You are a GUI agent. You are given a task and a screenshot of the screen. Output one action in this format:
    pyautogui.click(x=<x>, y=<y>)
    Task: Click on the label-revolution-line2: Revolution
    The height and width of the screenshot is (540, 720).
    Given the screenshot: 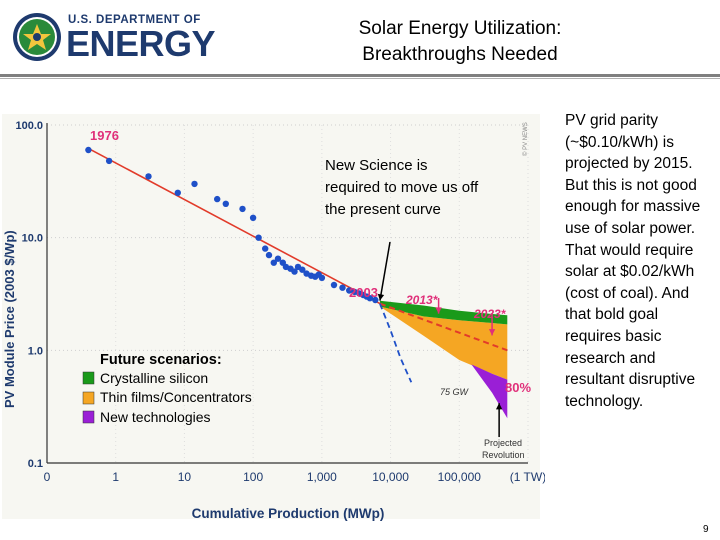 What is the action you would take?
    pyautogui.click(x=503, y=455)
    